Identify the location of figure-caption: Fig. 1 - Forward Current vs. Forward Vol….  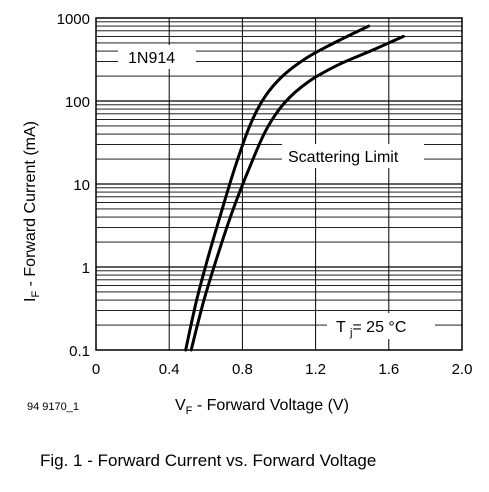
(208, 460).